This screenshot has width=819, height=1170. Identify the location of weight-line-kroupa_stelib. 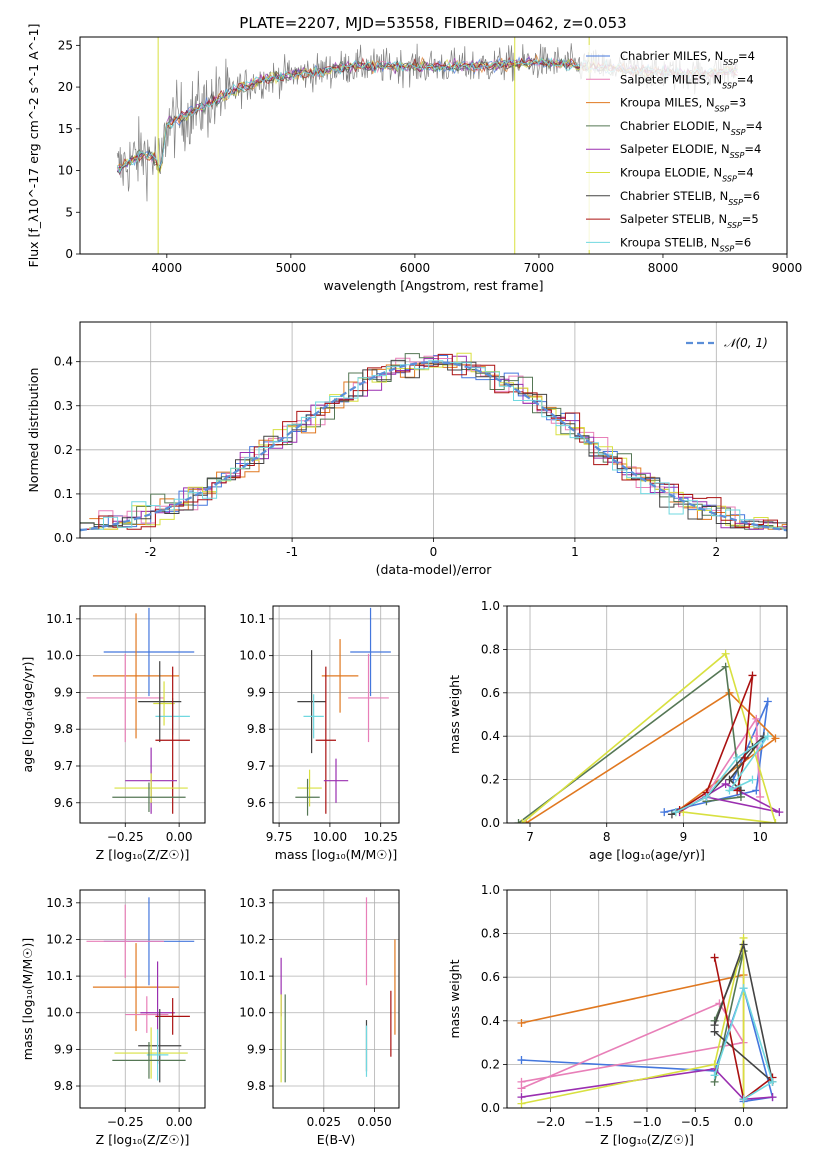
(722, 774).